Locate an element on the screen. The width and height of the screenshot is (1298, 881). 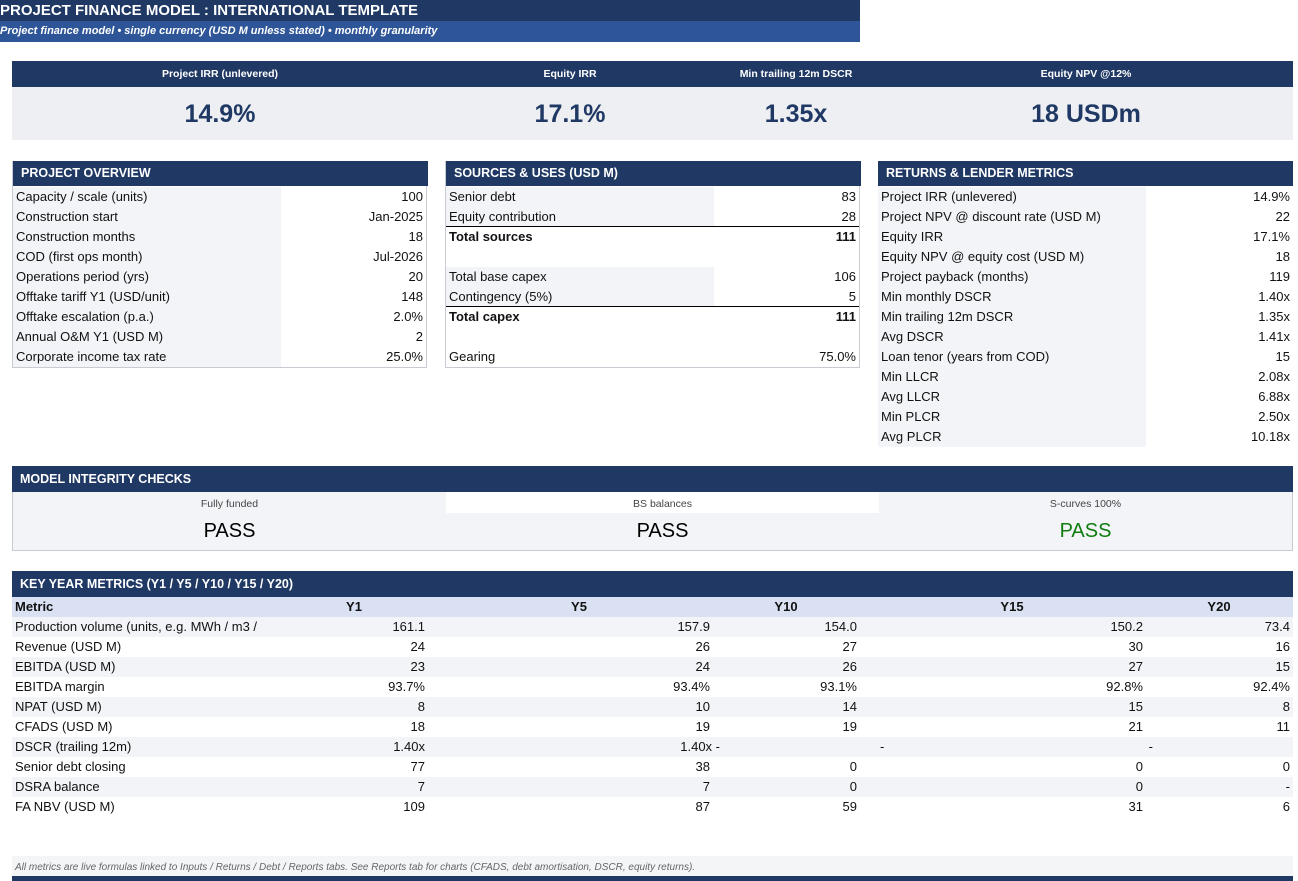
metric-y1: 1.40x is located at coordinates (409, 746).